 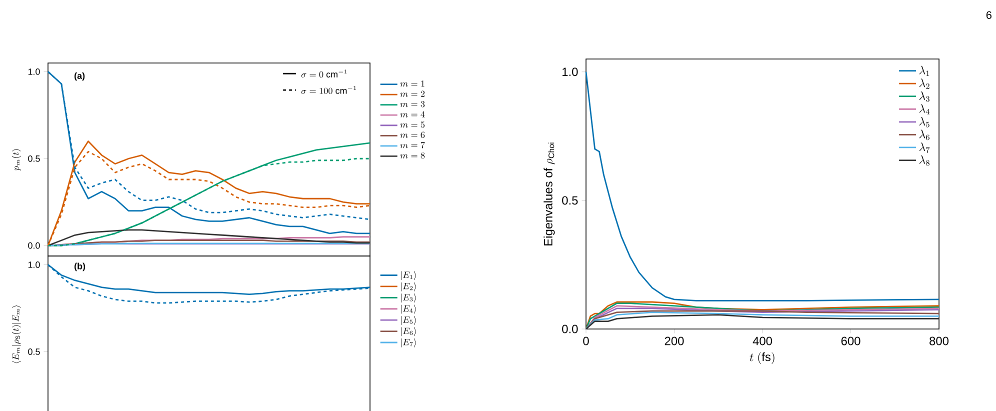 I want to click on legend-label: $\lambda_7$, so click(x=924, y=147).